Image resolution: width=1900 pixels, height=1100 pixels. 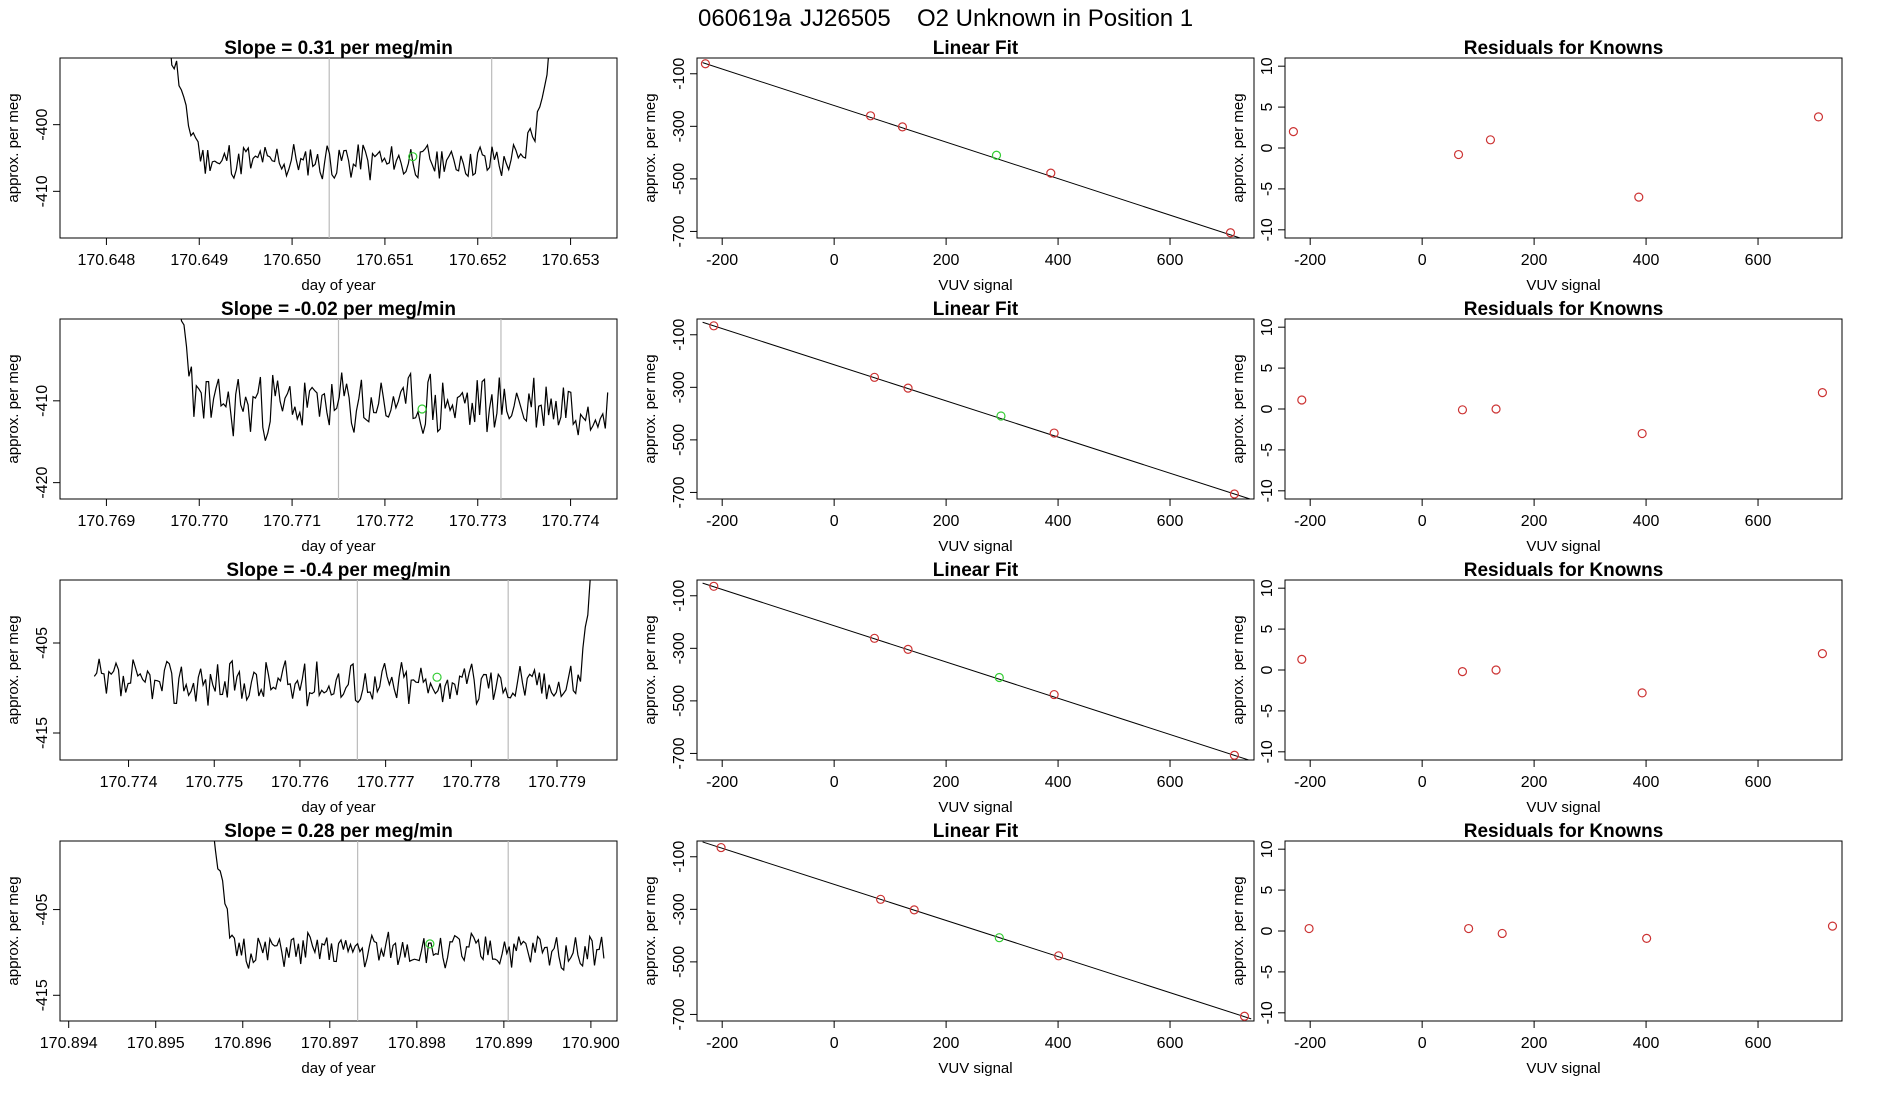 What do you see at coordinates (1534, 1043) in the screenshot?
I see `residuals-4-x-tick-label: 200` at bounding box center [1534, 1043].